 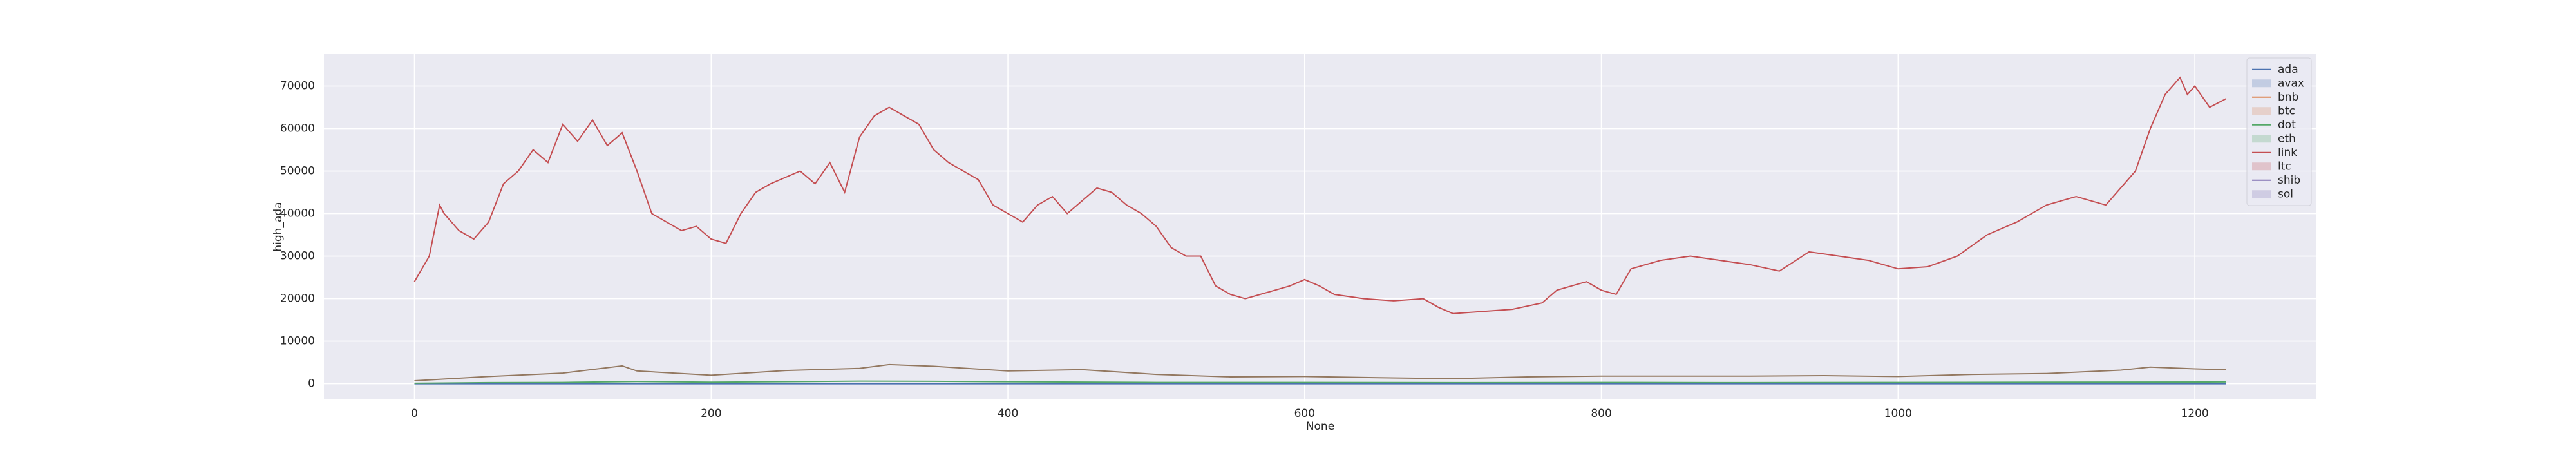 I want to click on y-tick-label: 40000, so click(x=297, y=213).